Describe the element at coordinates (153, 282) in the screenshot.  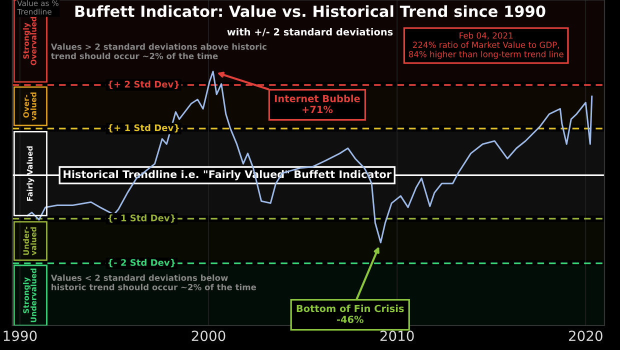
I see `text: Values < 2 standard deviations below historic trend should occur ~2% of the time` at that location.